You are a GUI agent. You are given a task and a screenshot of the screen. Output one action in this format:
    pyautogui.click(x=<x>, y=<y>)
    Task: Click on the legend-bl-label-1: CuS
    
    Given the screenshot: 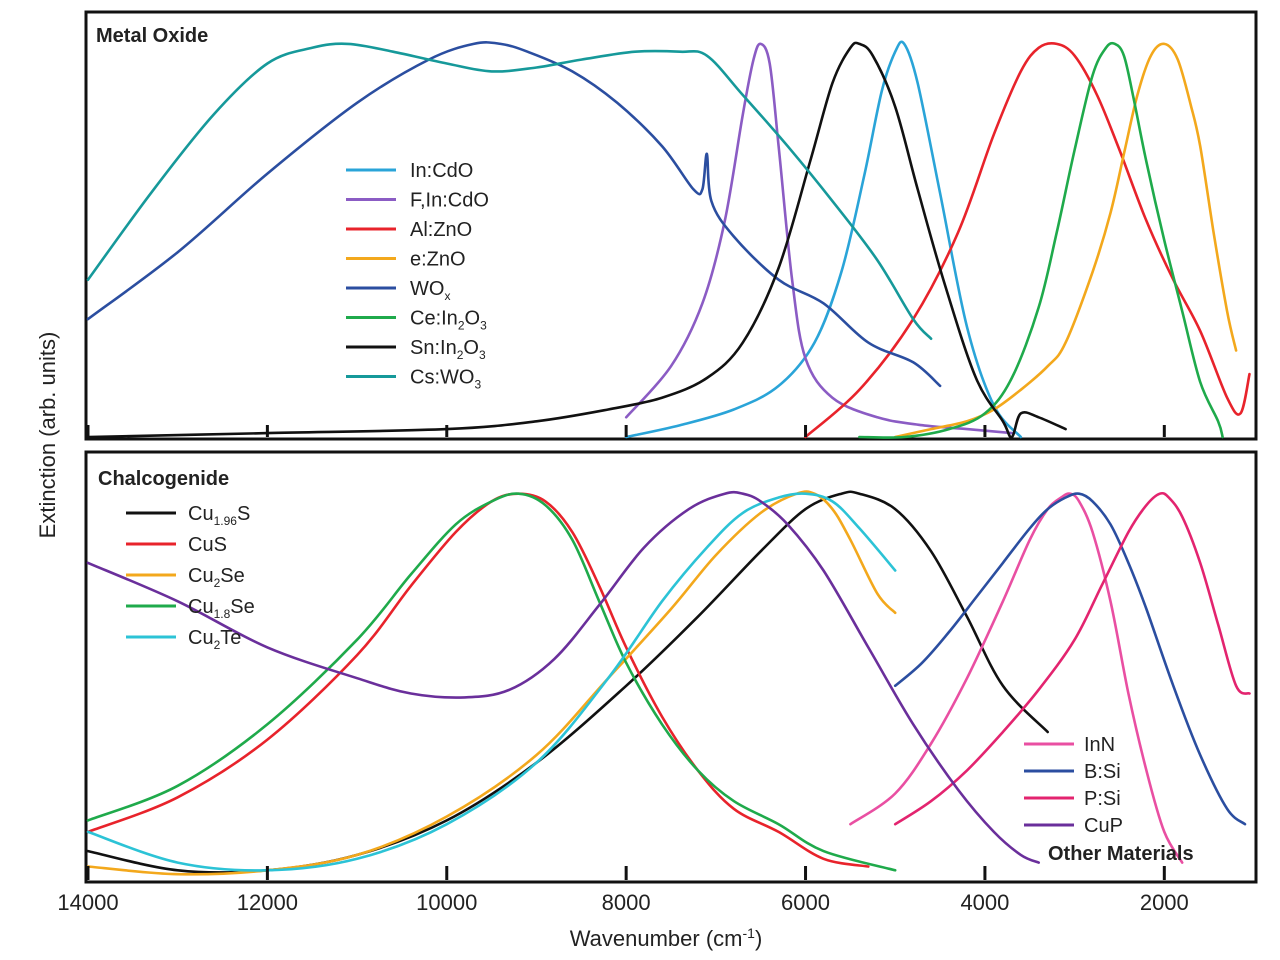 What is the action you would take?
    pyautogui.click(x=207, y=545)
    